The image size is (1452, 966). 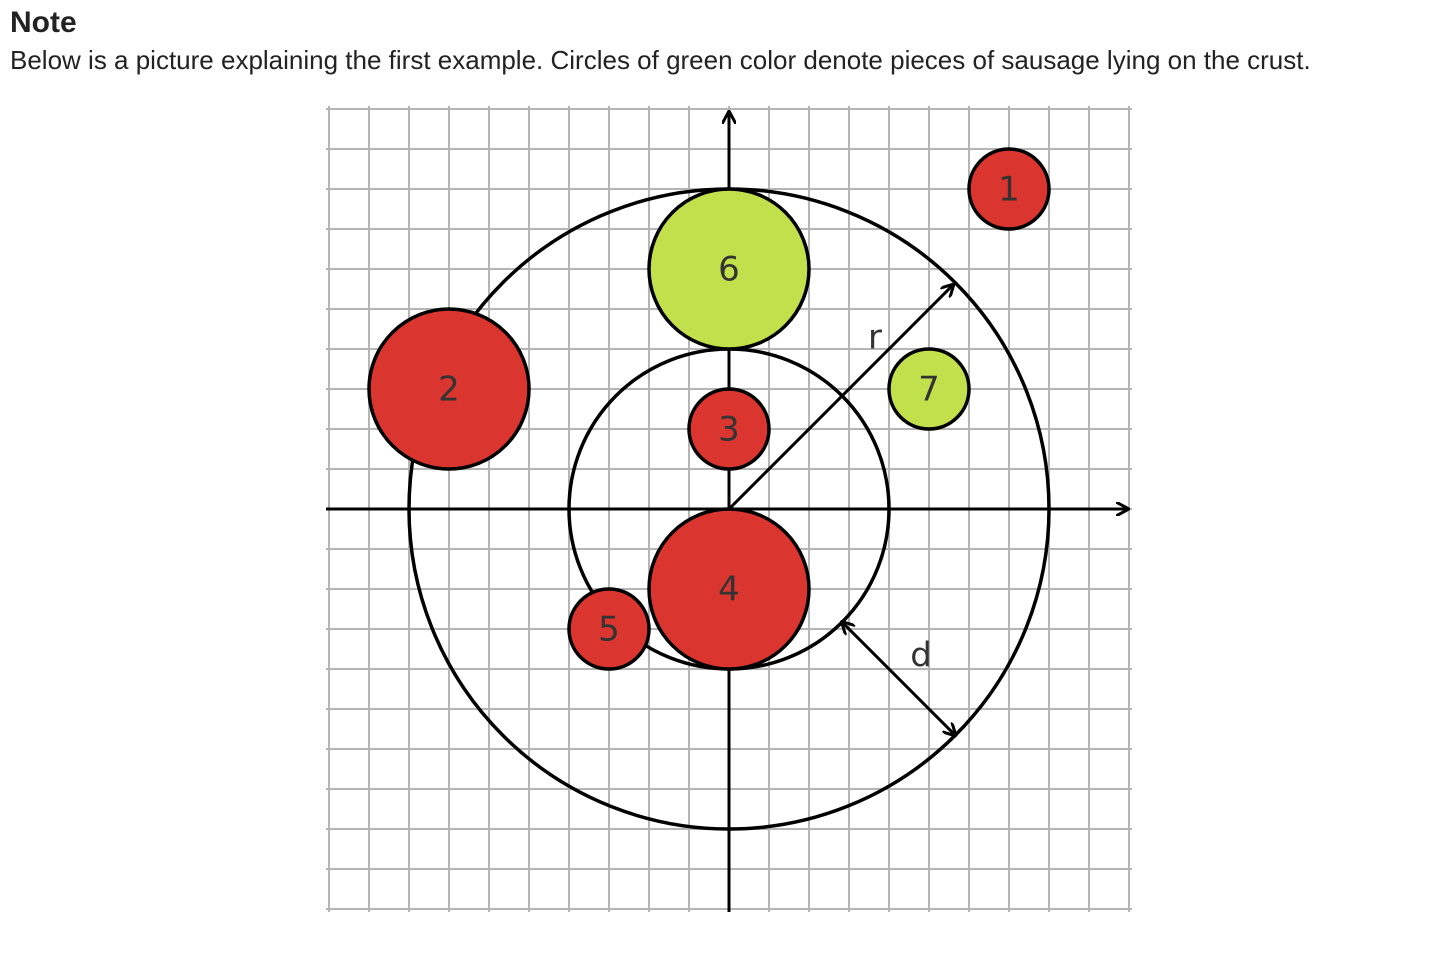 I want to click on sausage-piece-5: 5, so click(x=609, y=629).